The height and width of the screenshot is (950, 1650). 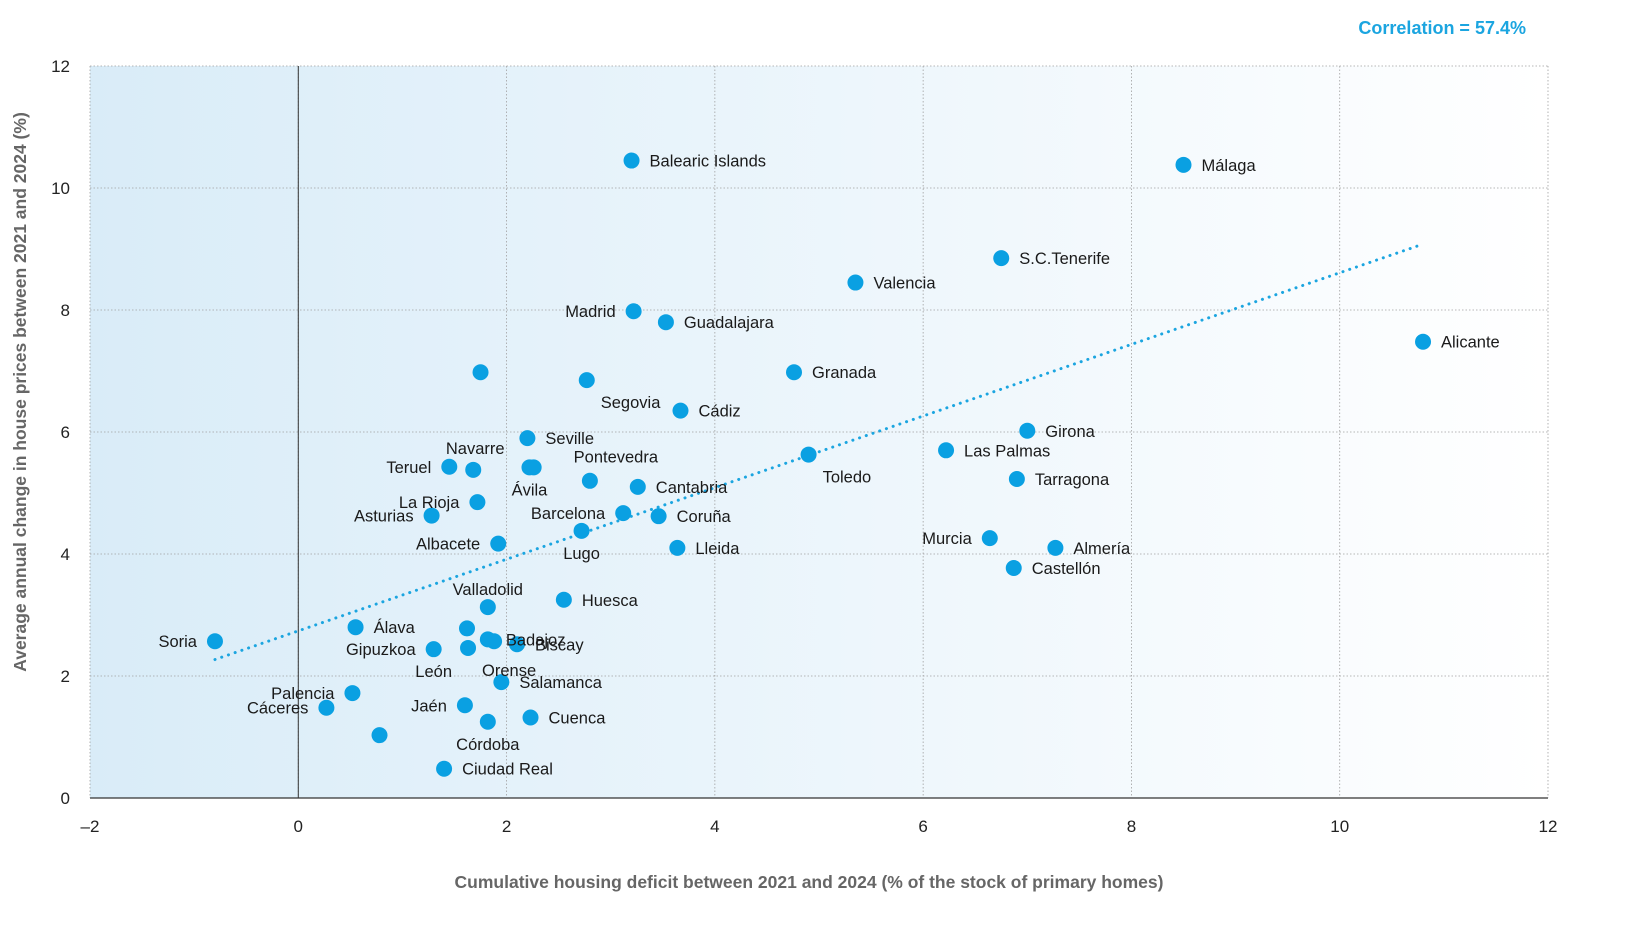 I want to click on point-label: Barcelona, so click(x=568, y=514).